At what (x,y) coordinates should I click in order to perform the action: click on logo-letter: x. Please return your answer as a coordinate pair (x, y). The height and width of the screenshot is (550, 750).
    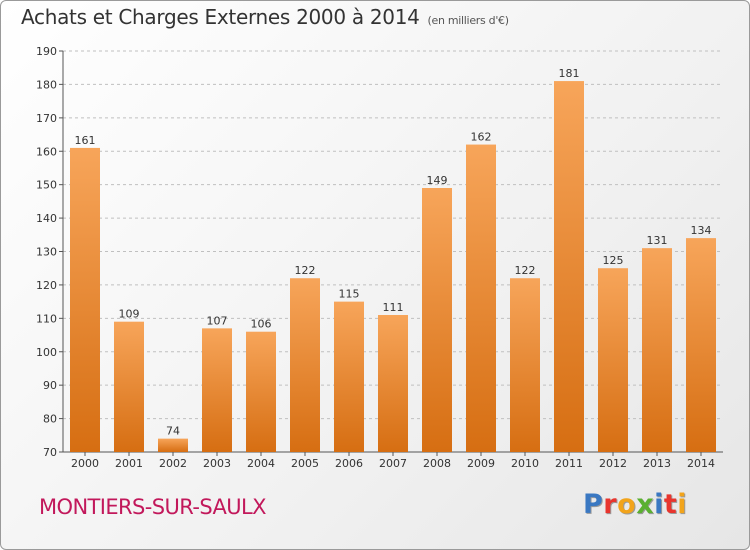
    Looking at the image, I should click on (645, 504).